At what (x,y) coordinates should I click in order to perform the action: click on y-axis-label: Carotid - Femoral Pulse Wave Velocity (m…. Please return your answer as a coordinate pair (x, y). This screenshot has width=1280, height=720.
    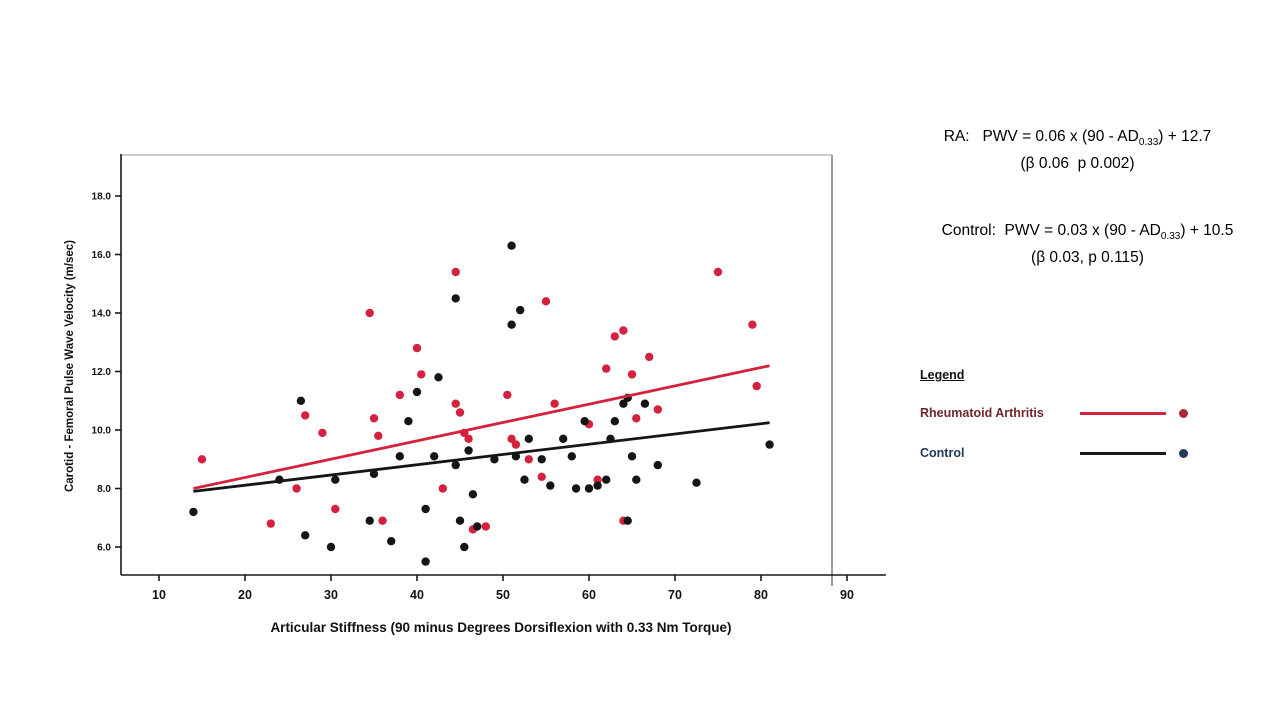
    Looking at the image, I should click on (70, 366).